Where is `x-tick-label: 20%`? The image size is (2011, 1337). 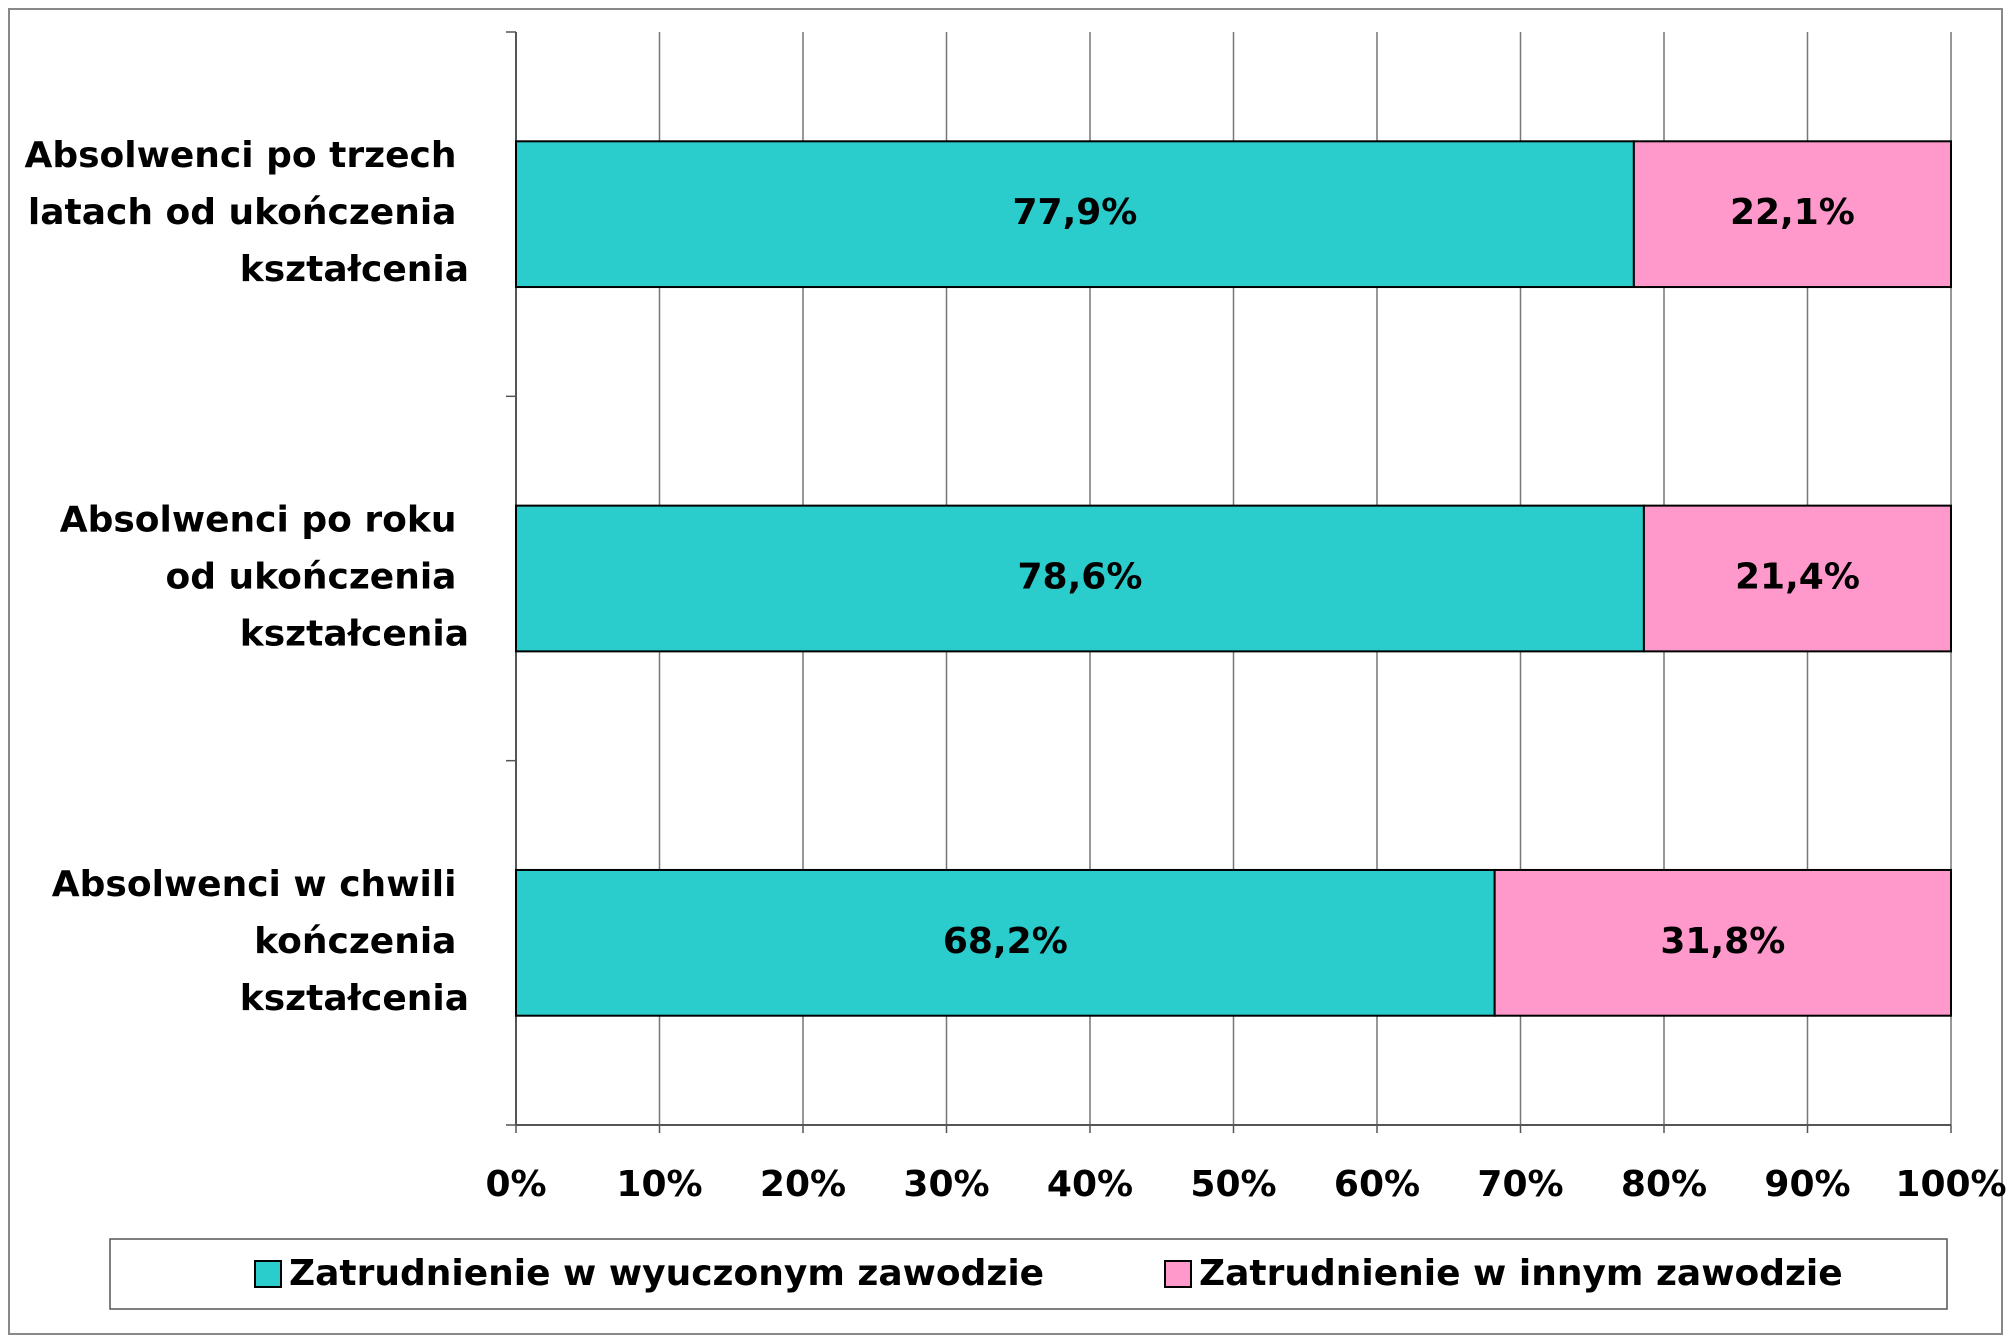
x-tick-label: 20% is located at coordinates (803, 1184).